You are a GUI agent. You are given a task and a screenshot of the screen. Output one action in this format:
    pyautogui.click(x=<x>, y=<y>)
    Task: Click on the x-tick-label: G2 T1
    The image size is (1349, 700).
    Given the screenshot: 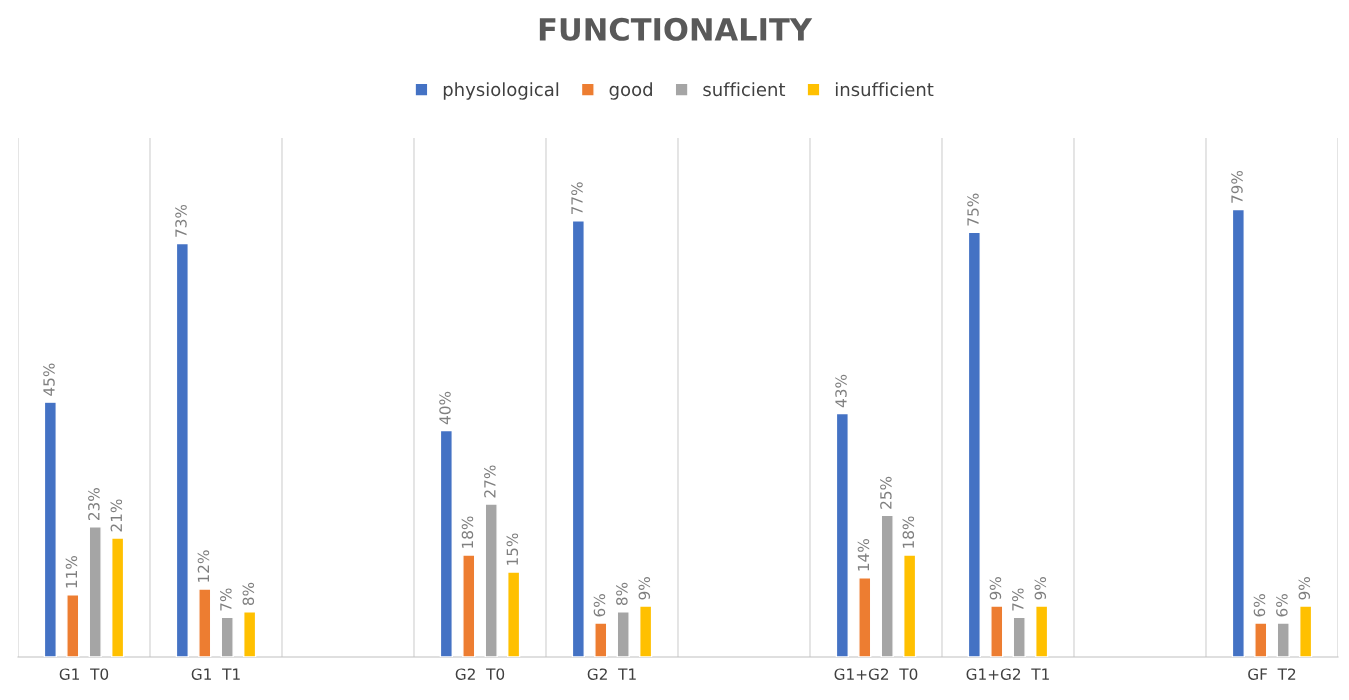 What is the action you would take?
    pyautogui.click(x=611, y=674)
    